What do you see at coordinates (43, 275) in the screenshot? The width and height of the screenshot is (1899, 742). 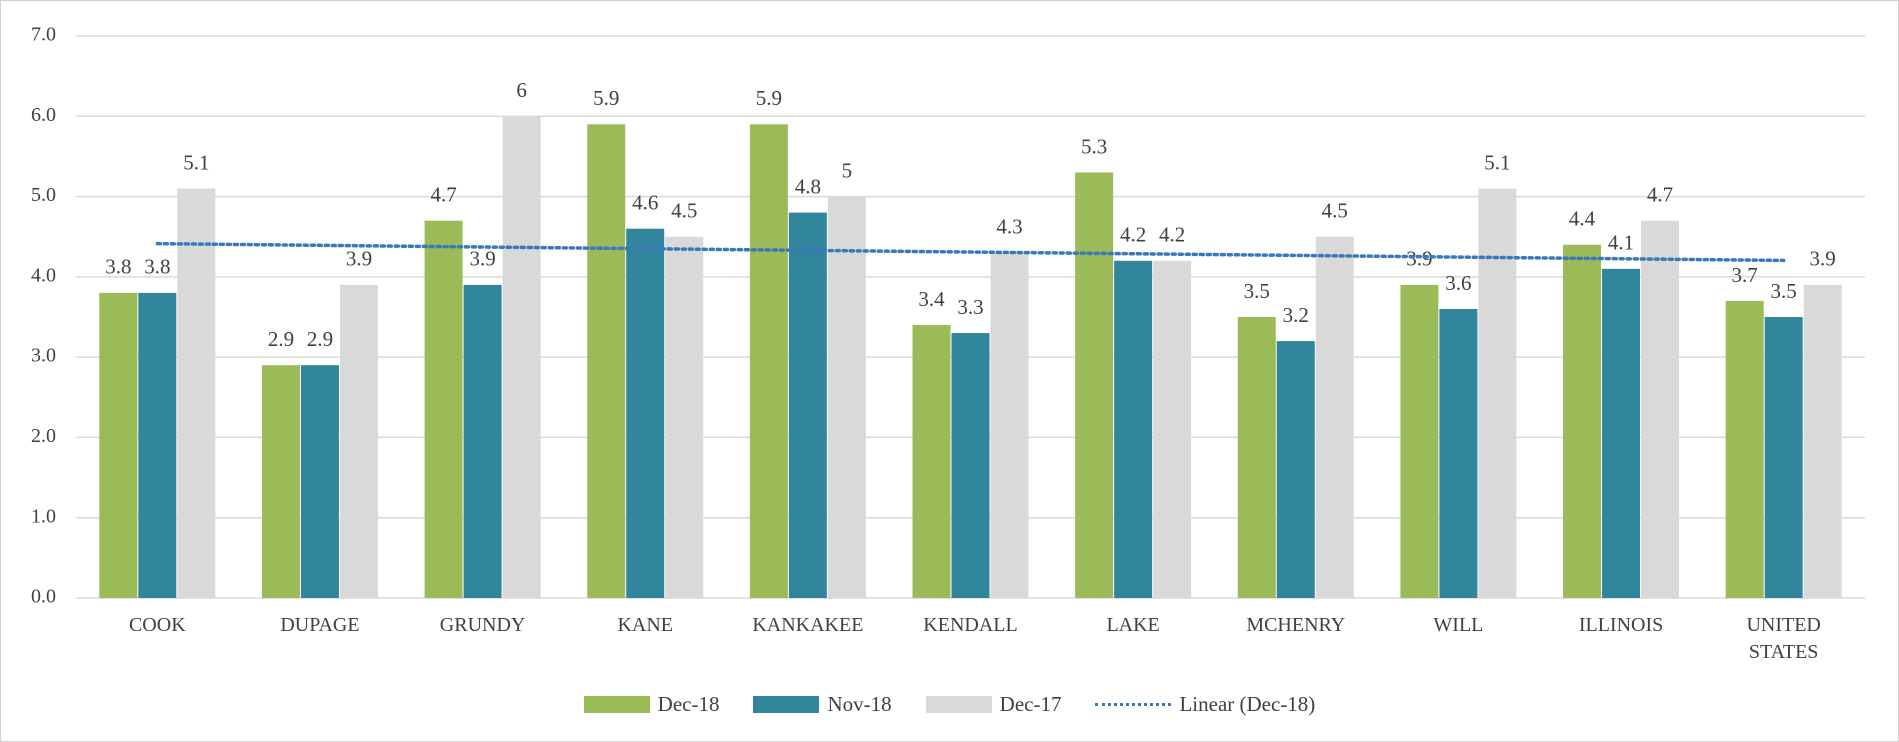 I see `y-tick-label: 4.0` at bounding box center [43, 275].